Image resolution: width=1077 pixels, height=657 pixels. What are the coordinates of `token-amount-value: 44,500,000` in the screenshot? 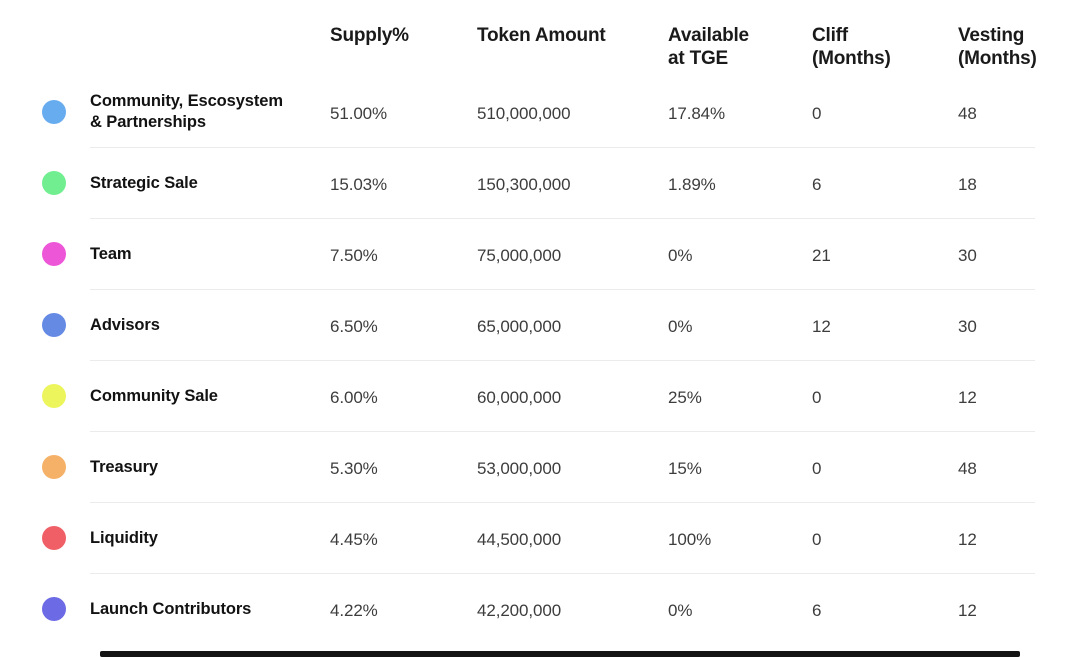 It's located at (519, 539).